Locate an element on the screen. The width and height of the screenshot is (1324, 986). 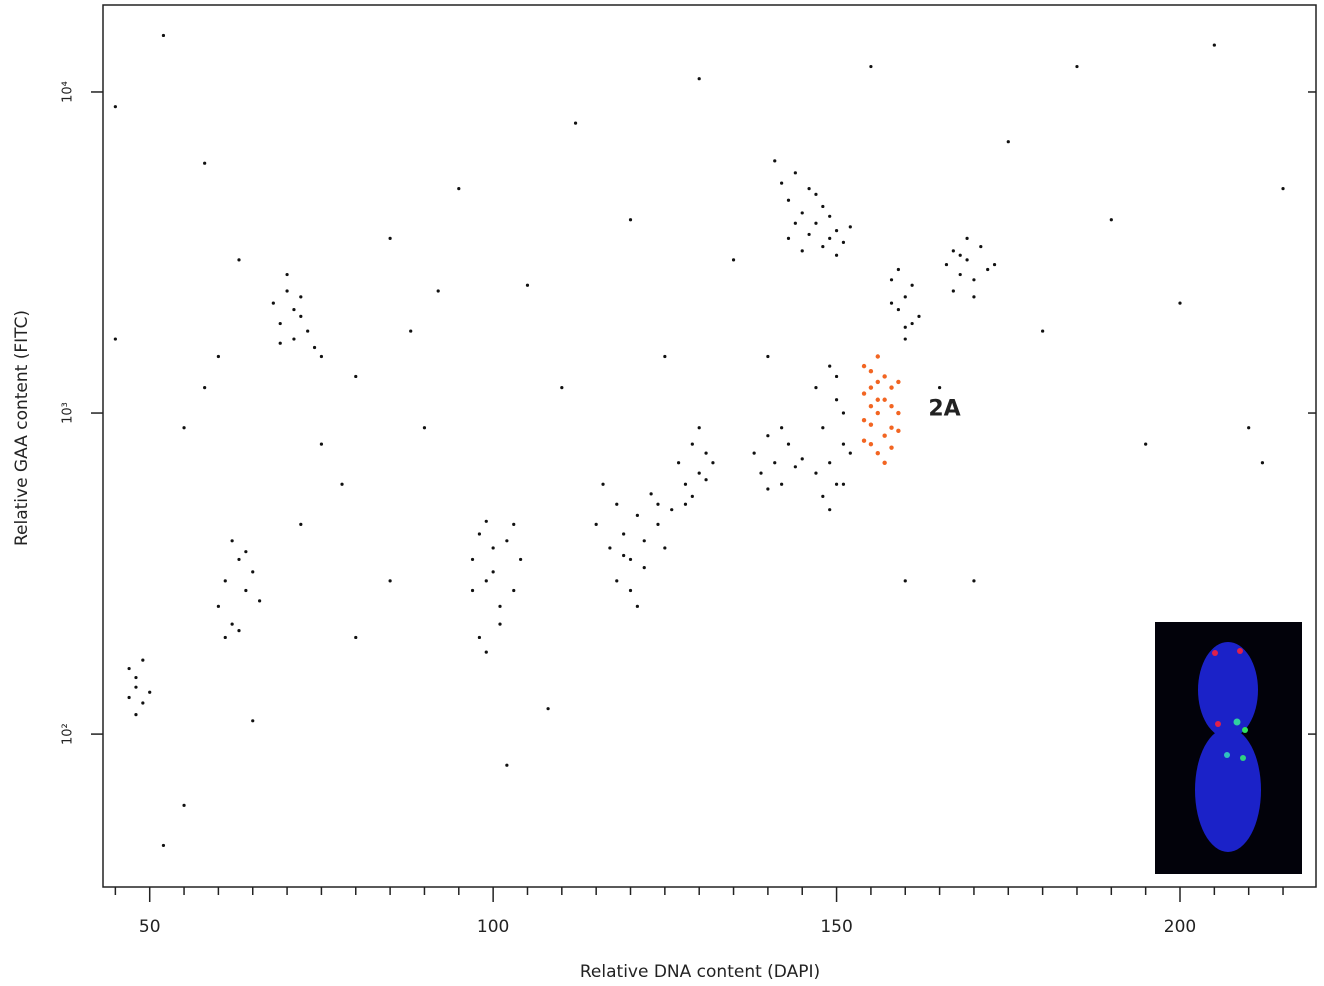
x-tick-label: 200 is located at coordinates (1180, 927).